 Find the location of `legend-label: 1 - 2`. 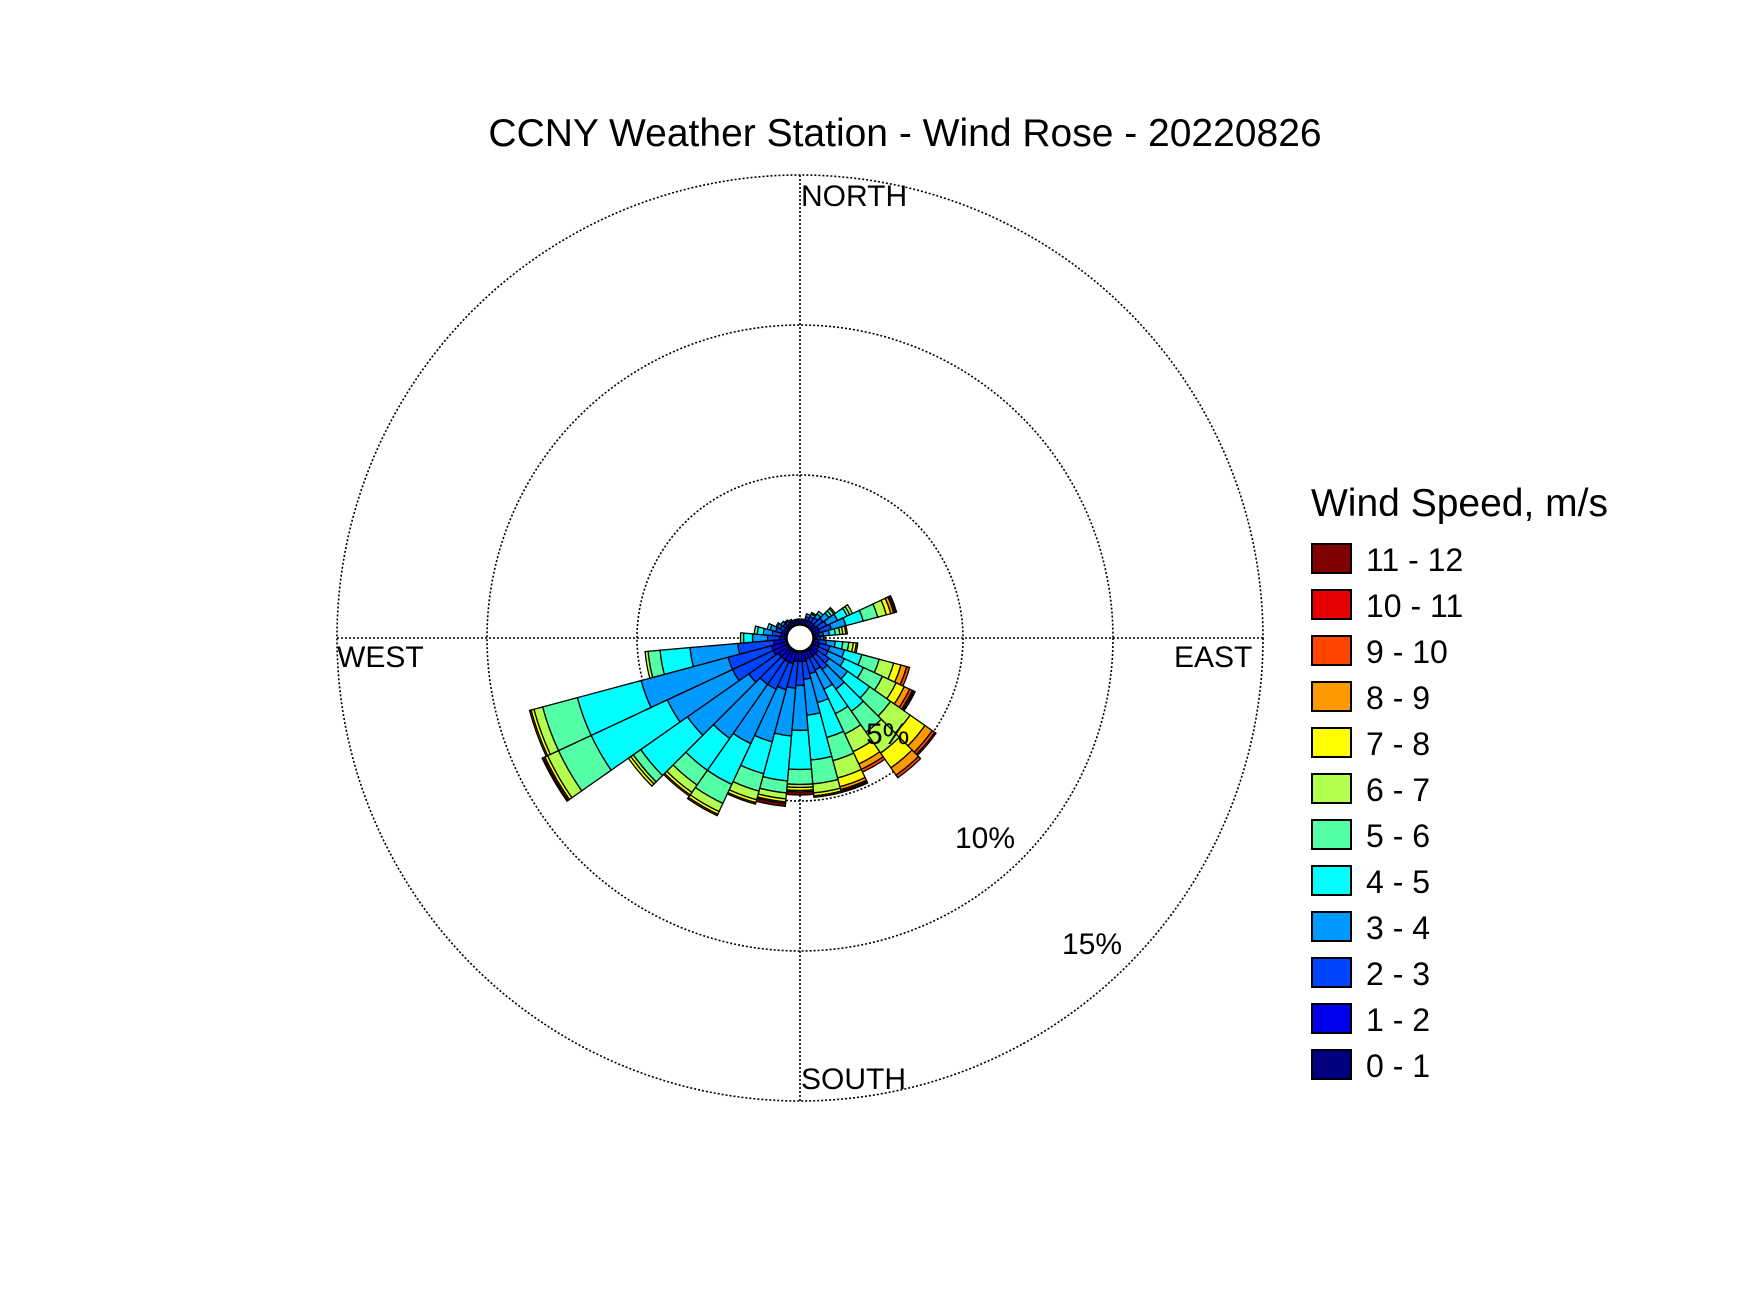

legend-label: 1 - 2 is located at coordinates (1398, 1020).